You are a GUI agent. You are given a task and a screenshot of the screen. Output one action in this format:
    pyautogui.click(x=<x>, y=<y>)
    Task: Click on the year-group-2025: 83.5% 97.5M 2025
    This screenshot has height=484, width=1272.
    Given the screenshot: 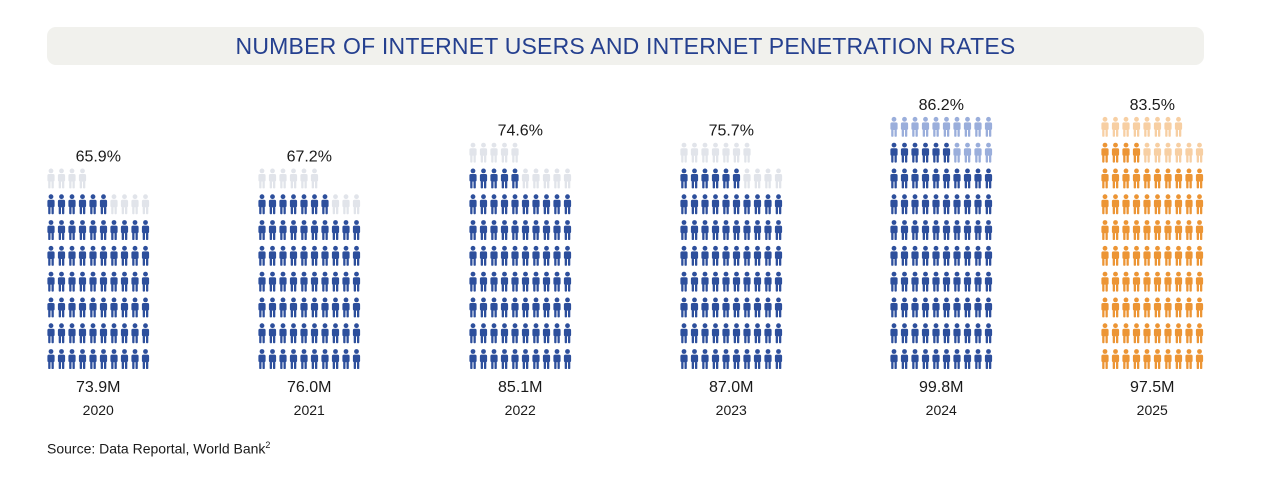 What is the action you would take?
    pyautogui.click(x=1152, y=257)
    